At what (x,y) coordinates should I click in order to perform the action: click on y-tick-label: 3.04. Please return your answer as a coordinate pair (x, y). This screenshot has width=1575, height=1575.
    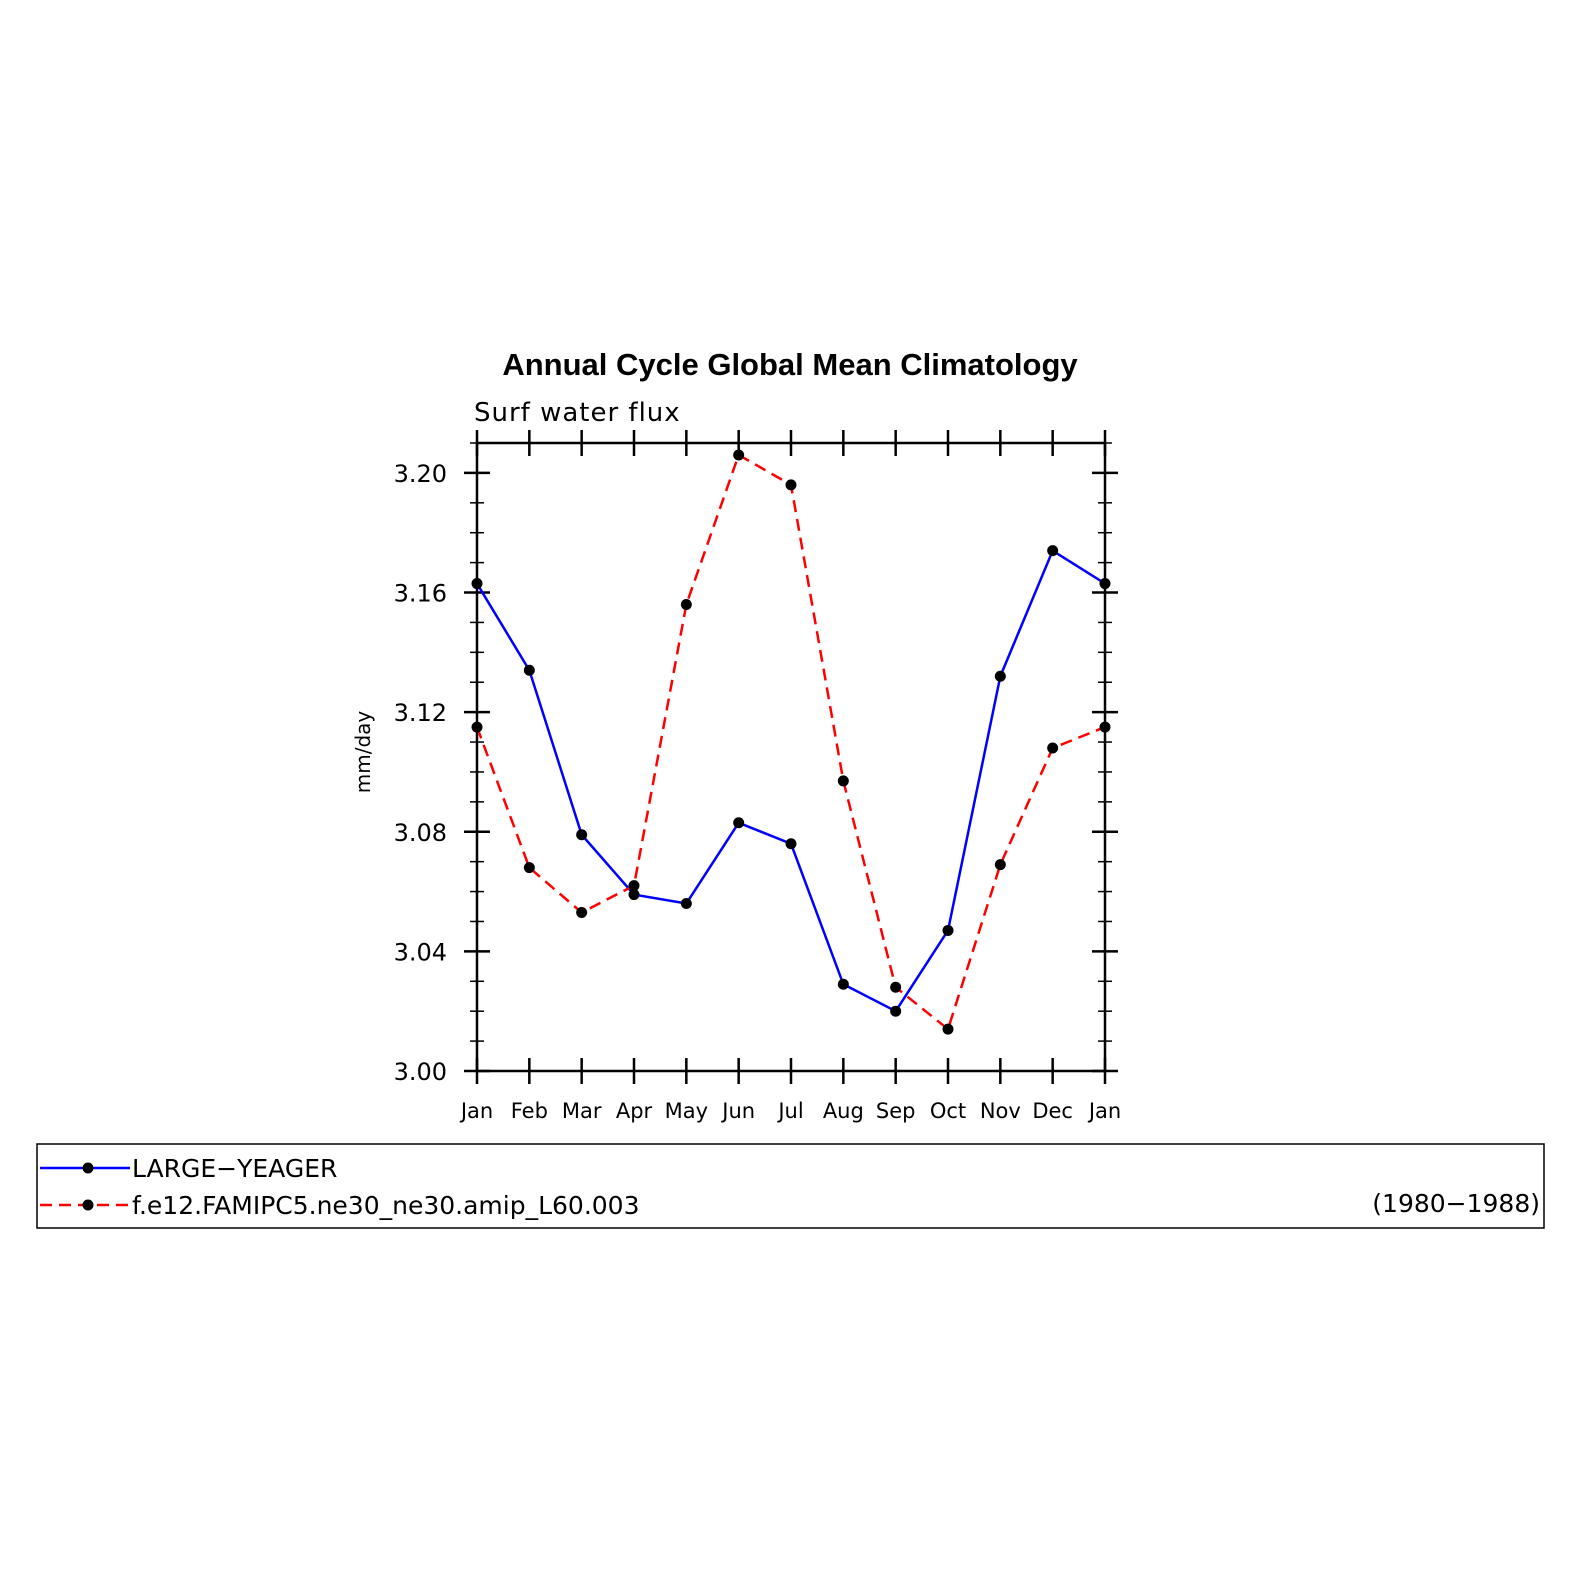
    Looking at the image, I should click on (420, 952).